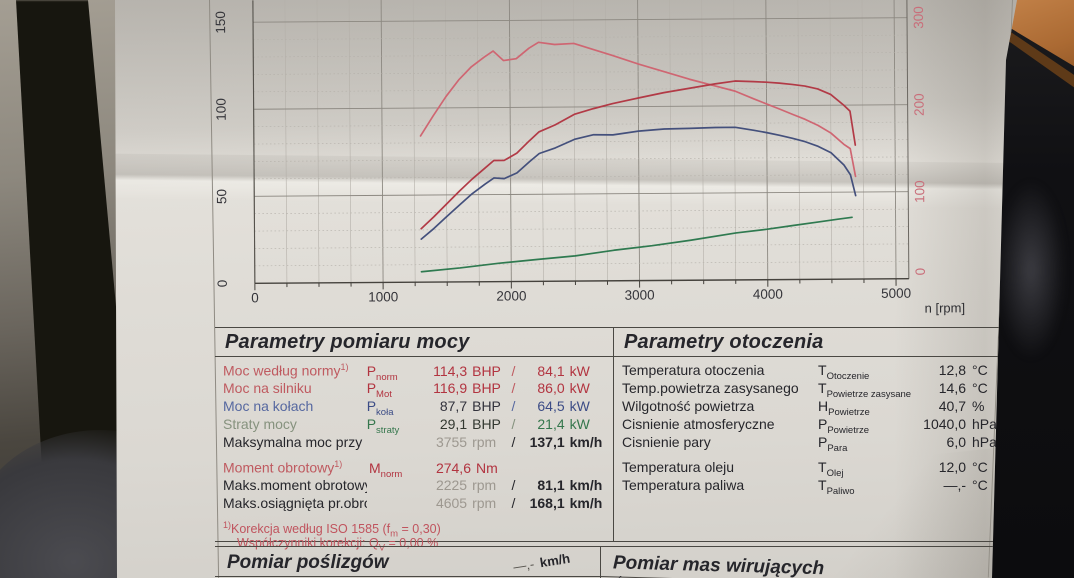  I want to click on row-label: Maks.osiągnięta pr.obrotowa, so click(295, 503).